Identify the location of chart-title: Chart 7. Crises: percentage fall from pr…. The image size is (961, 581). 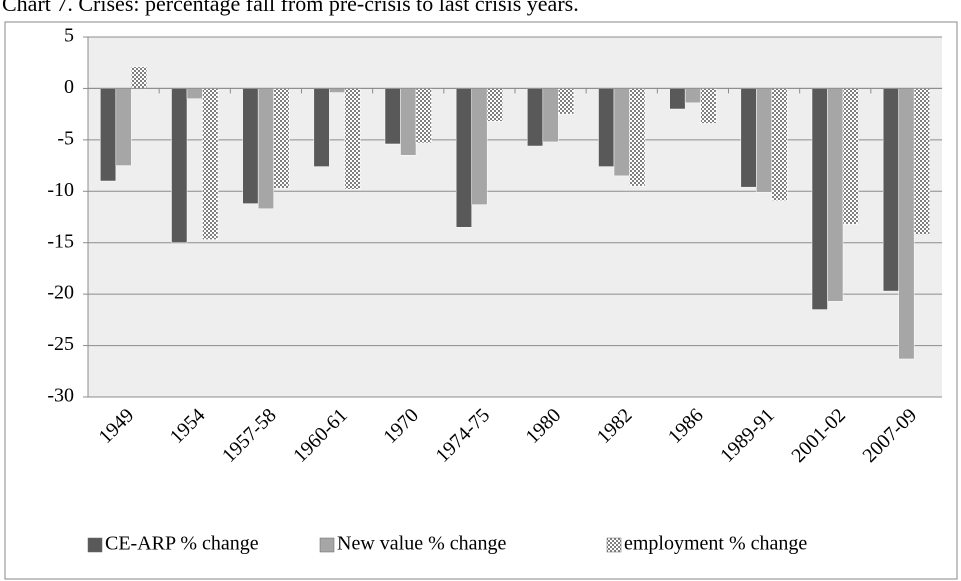
(290, 8).